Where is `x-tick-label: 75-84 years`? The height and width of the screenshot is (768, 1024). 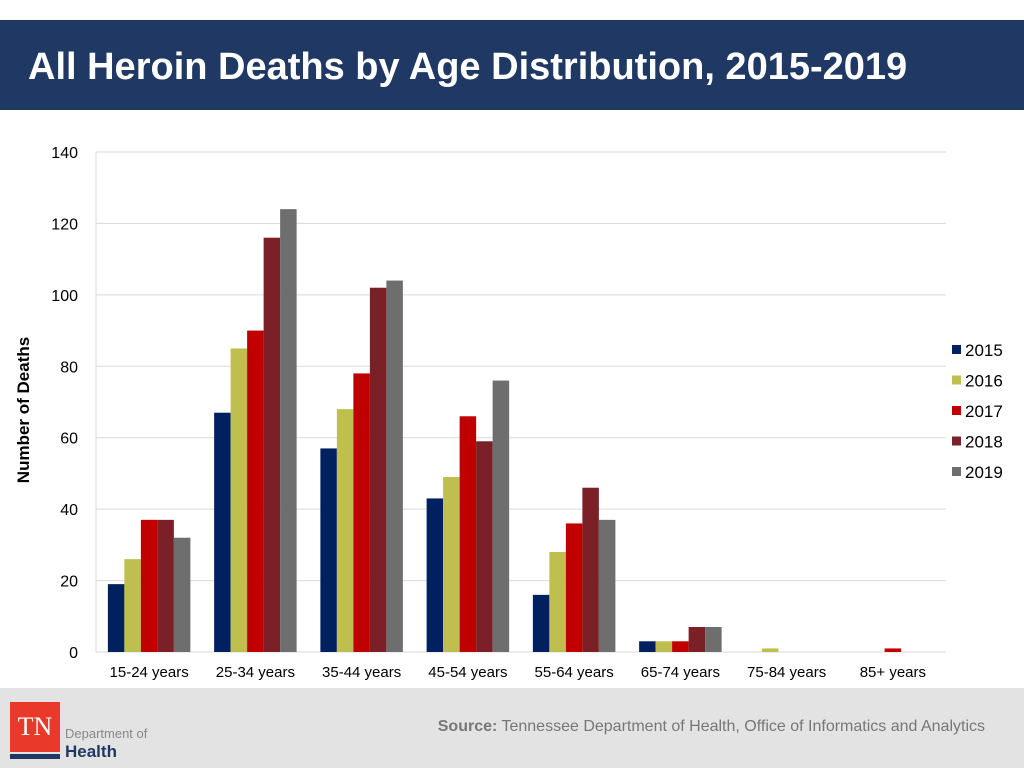
x-tick-label: 75-84 years is located at coordinates (786, 672).